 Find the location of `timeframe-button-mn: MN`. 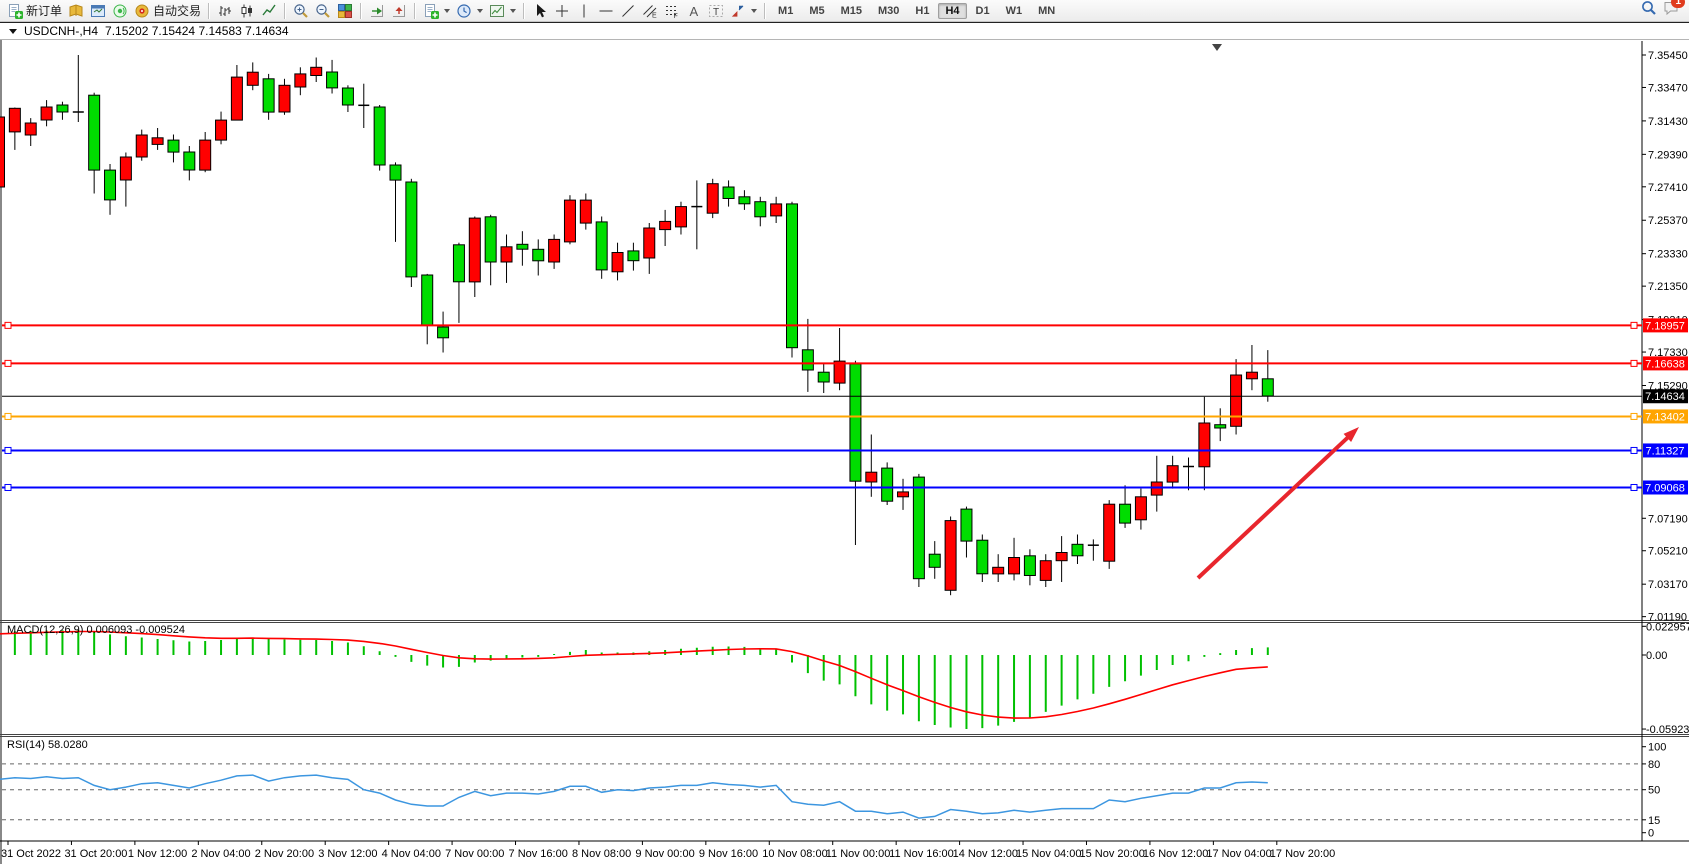

timeframe-button-mn: MN is located at coordinates (1047, 10).